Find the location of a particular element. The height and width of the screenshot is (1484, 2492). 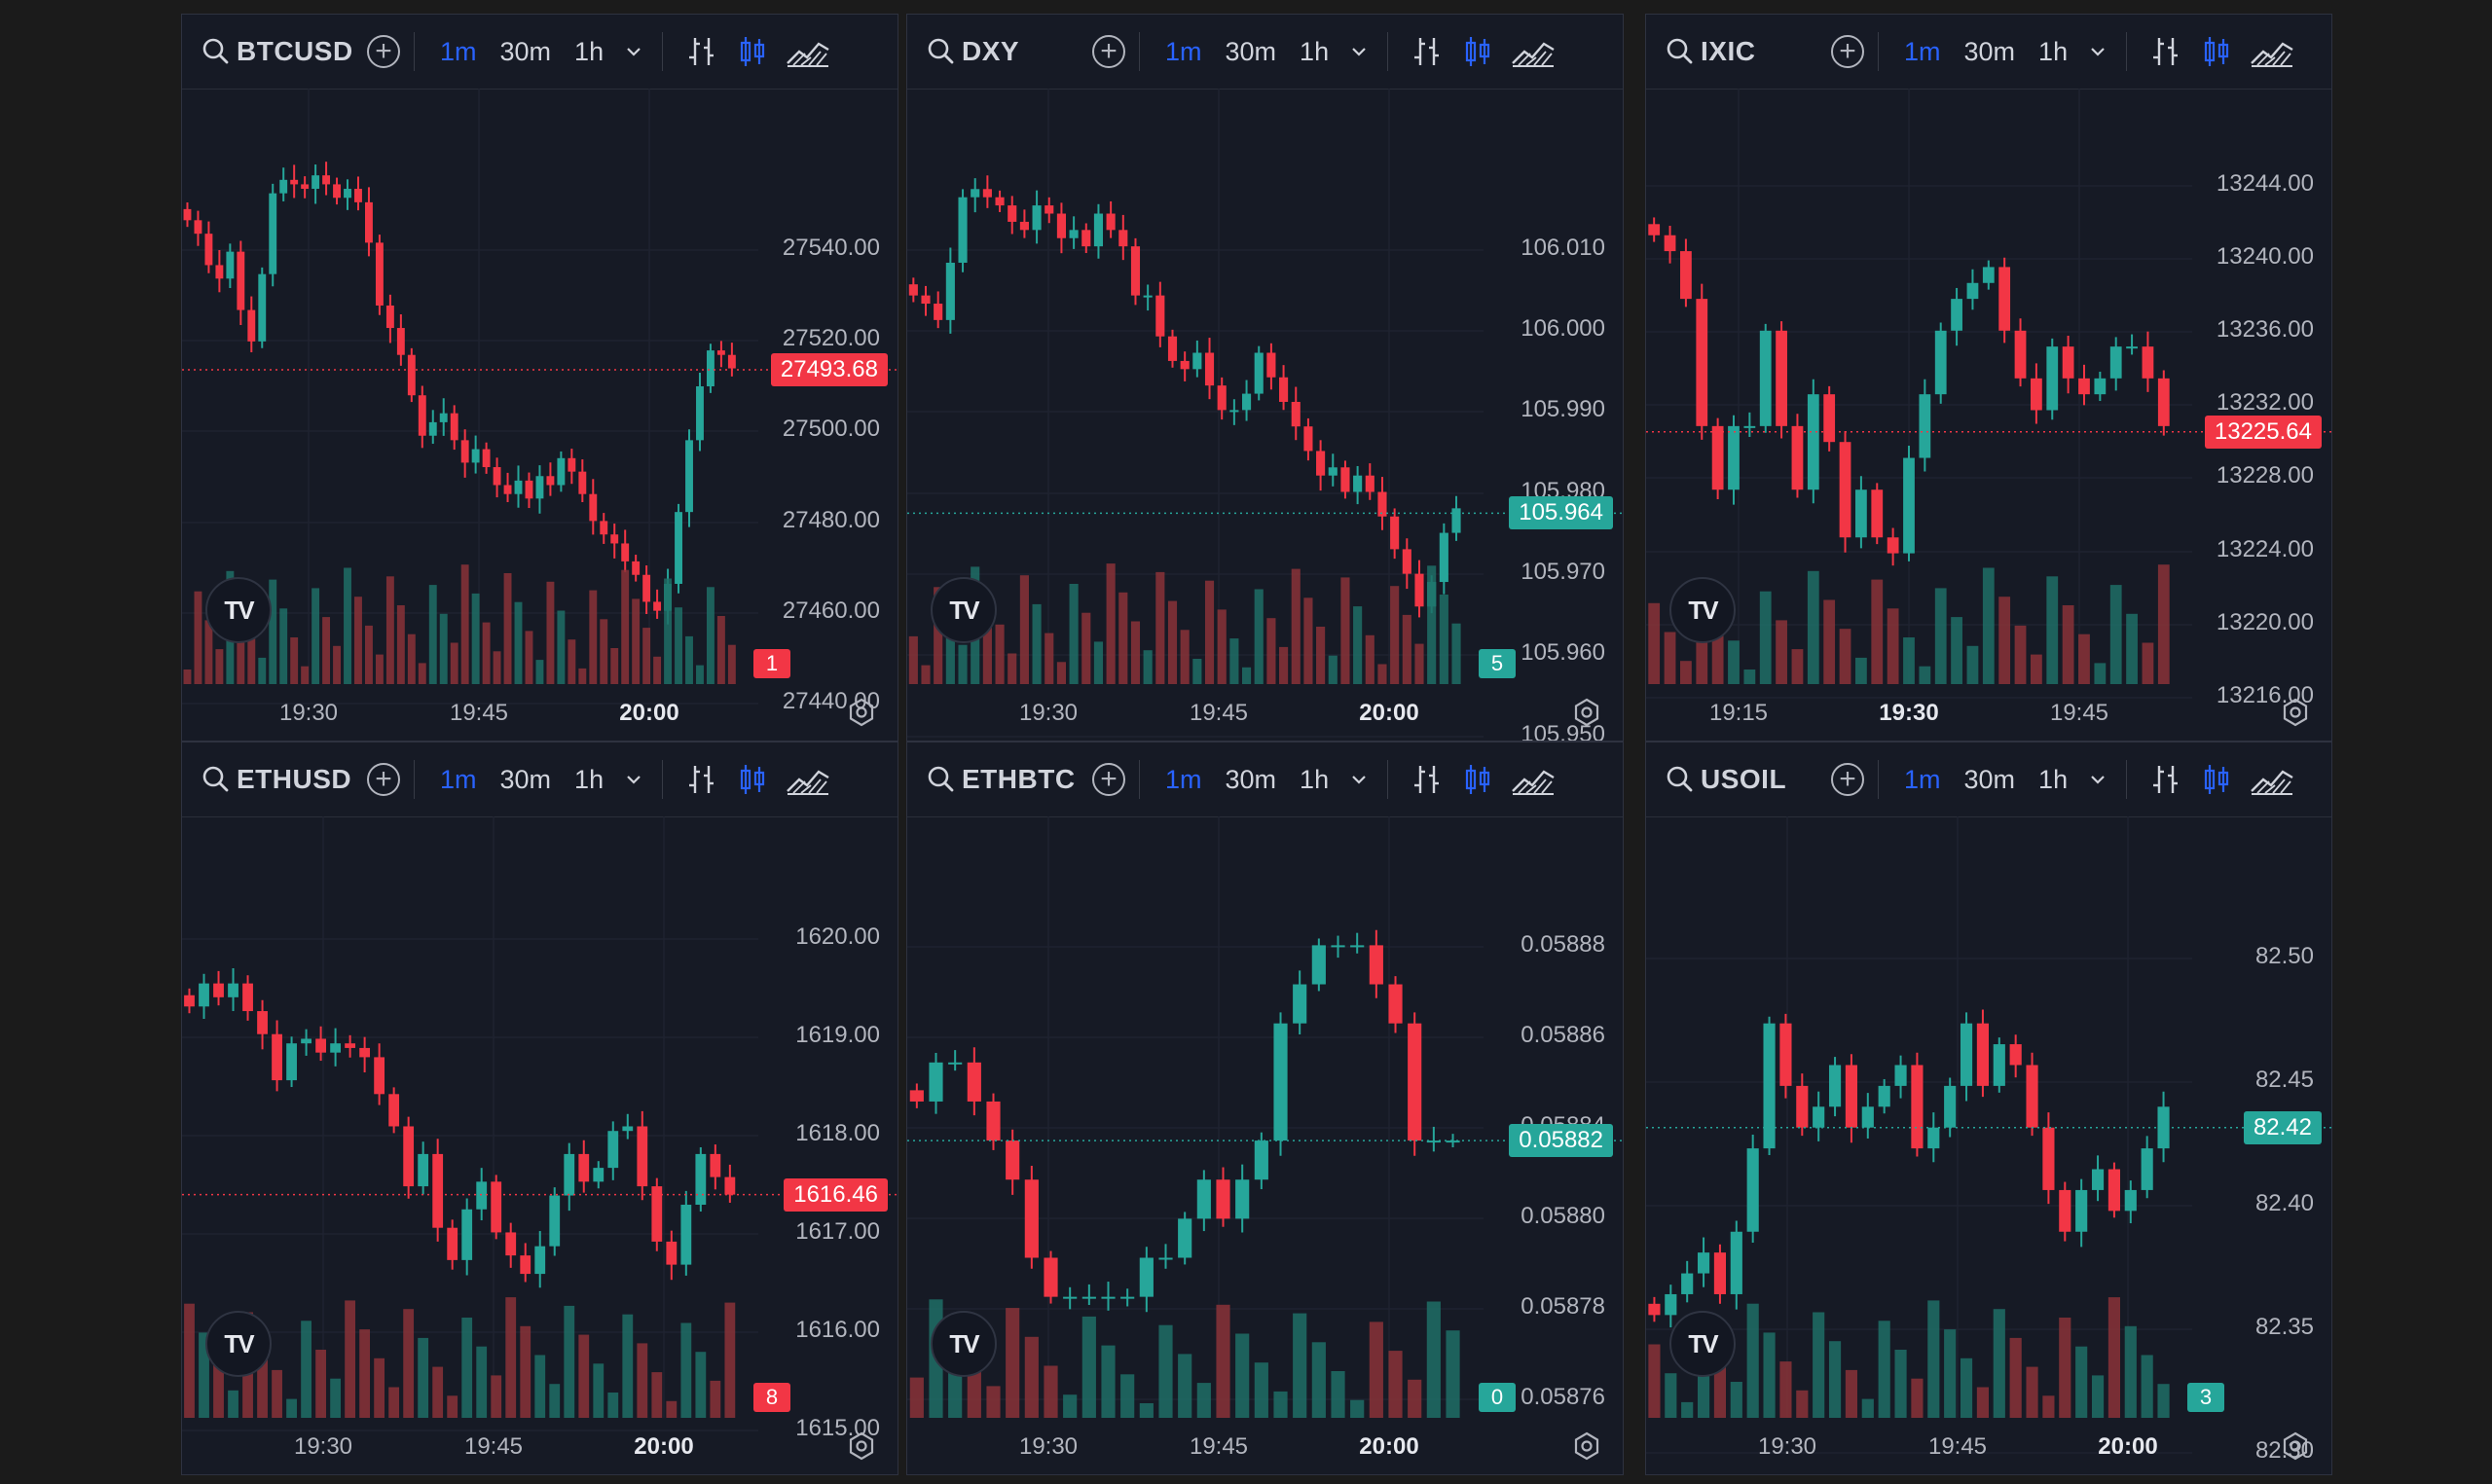

countdown-badge: 1 is located at coordinates (771, 664).